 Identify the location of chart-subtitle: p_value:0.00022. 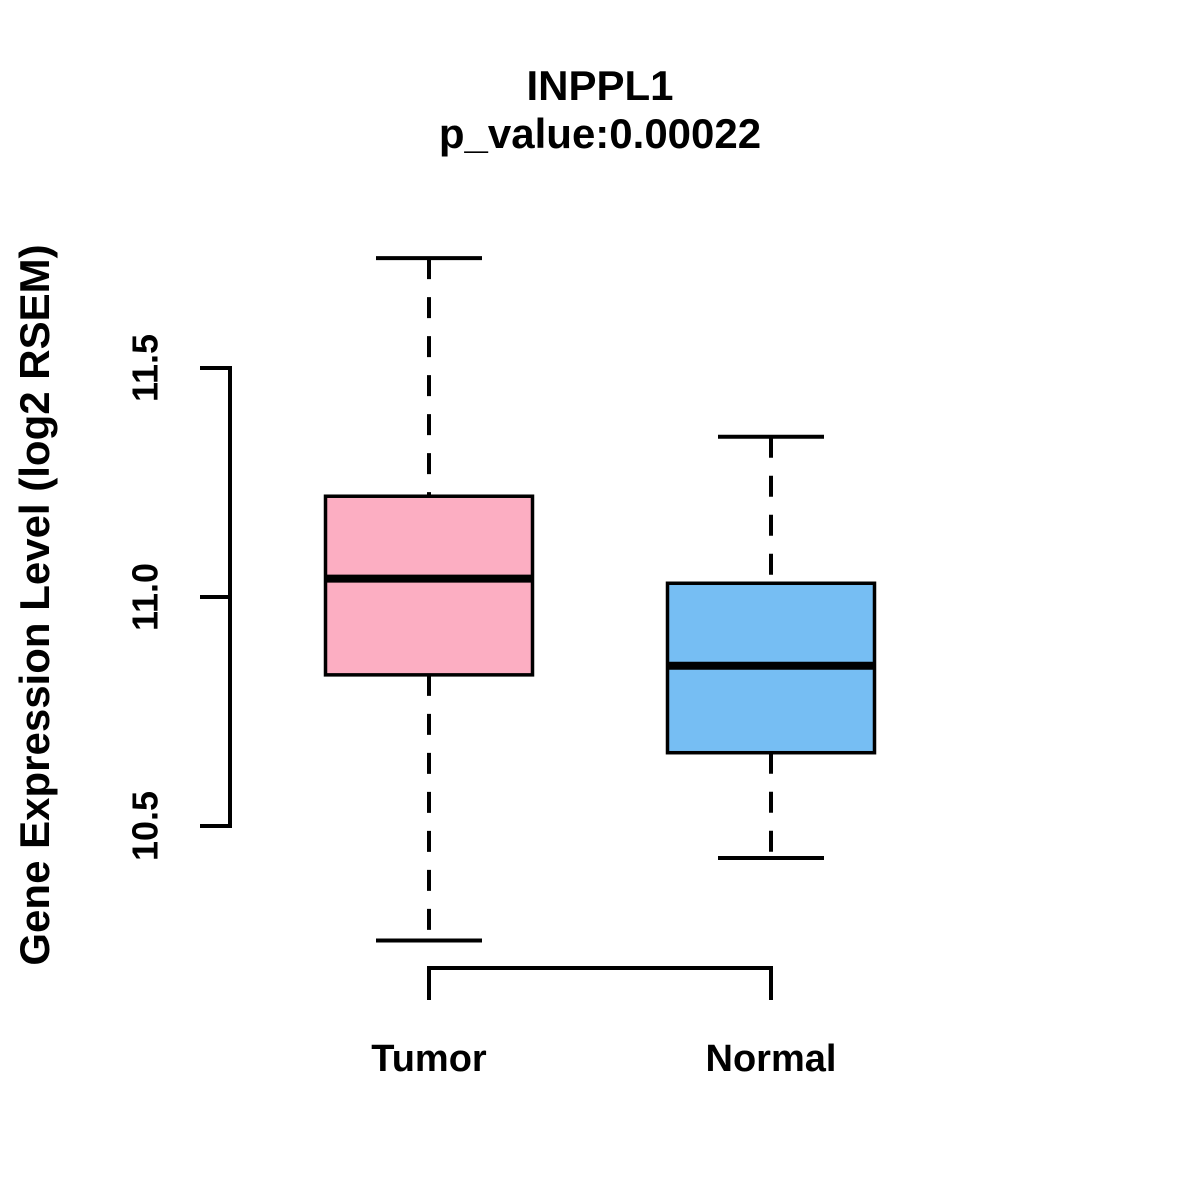
(600, 133).